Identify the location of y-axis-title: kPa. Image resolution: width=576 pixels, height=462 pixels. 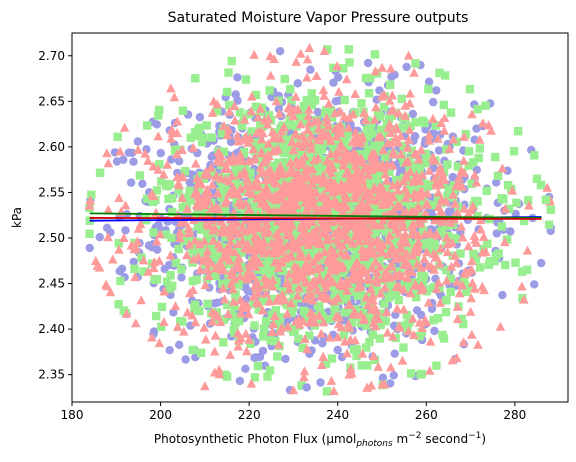
(17, 217).